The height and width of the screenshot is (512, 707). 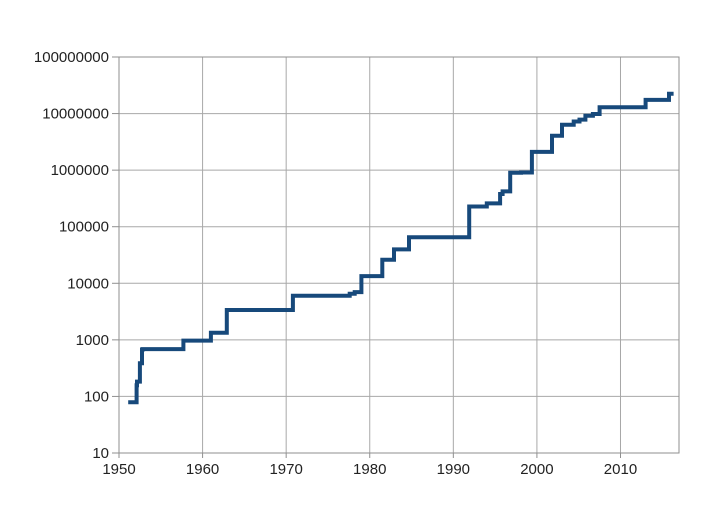 What do you see at coordinates (71, 57) in the screenshot?
I see `y-tick-label: 100000000` at bounding box center [71, 57].